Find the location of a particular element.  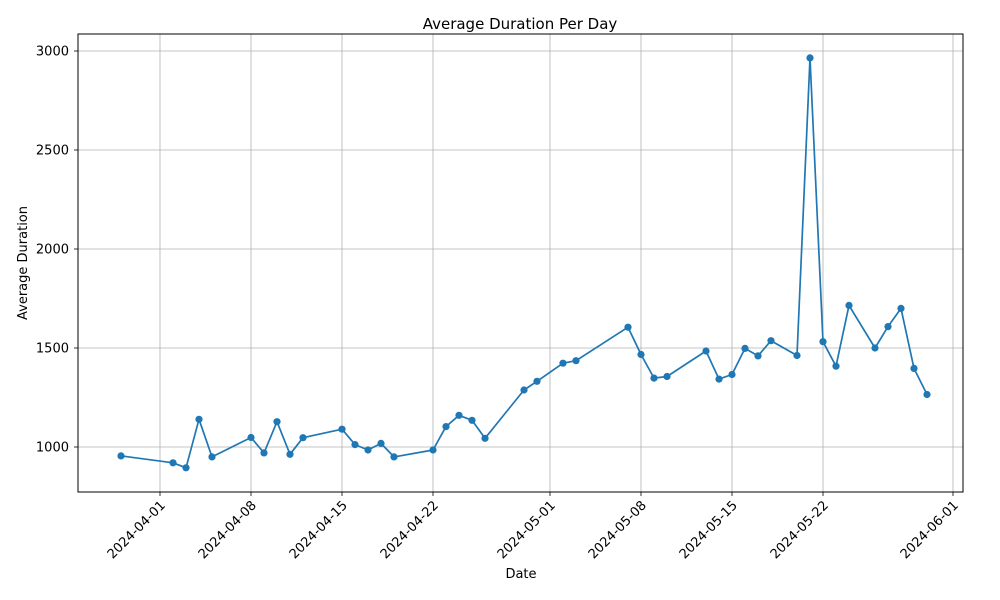

y-tick-label: 3000 is located at coordinates (52, 52).